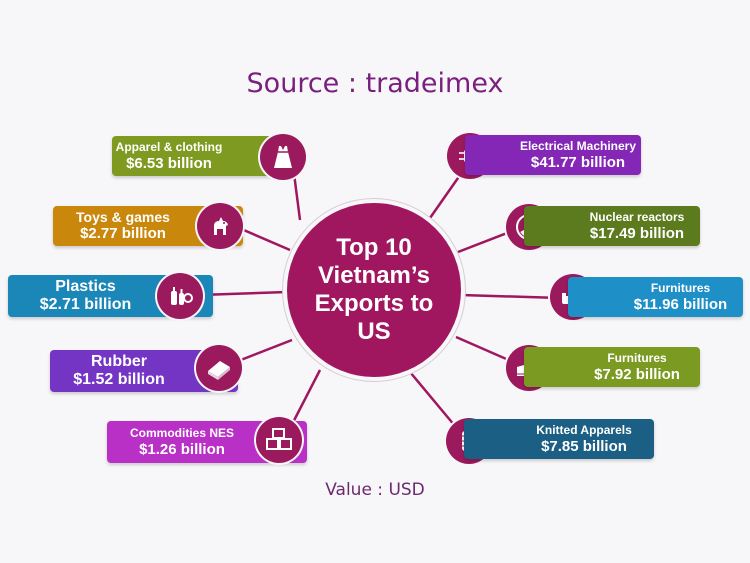 This screenshot has height=563, width=750. I want to click on item-furnitures-1: Furnitures $11.96 billion, so click(655, 297).